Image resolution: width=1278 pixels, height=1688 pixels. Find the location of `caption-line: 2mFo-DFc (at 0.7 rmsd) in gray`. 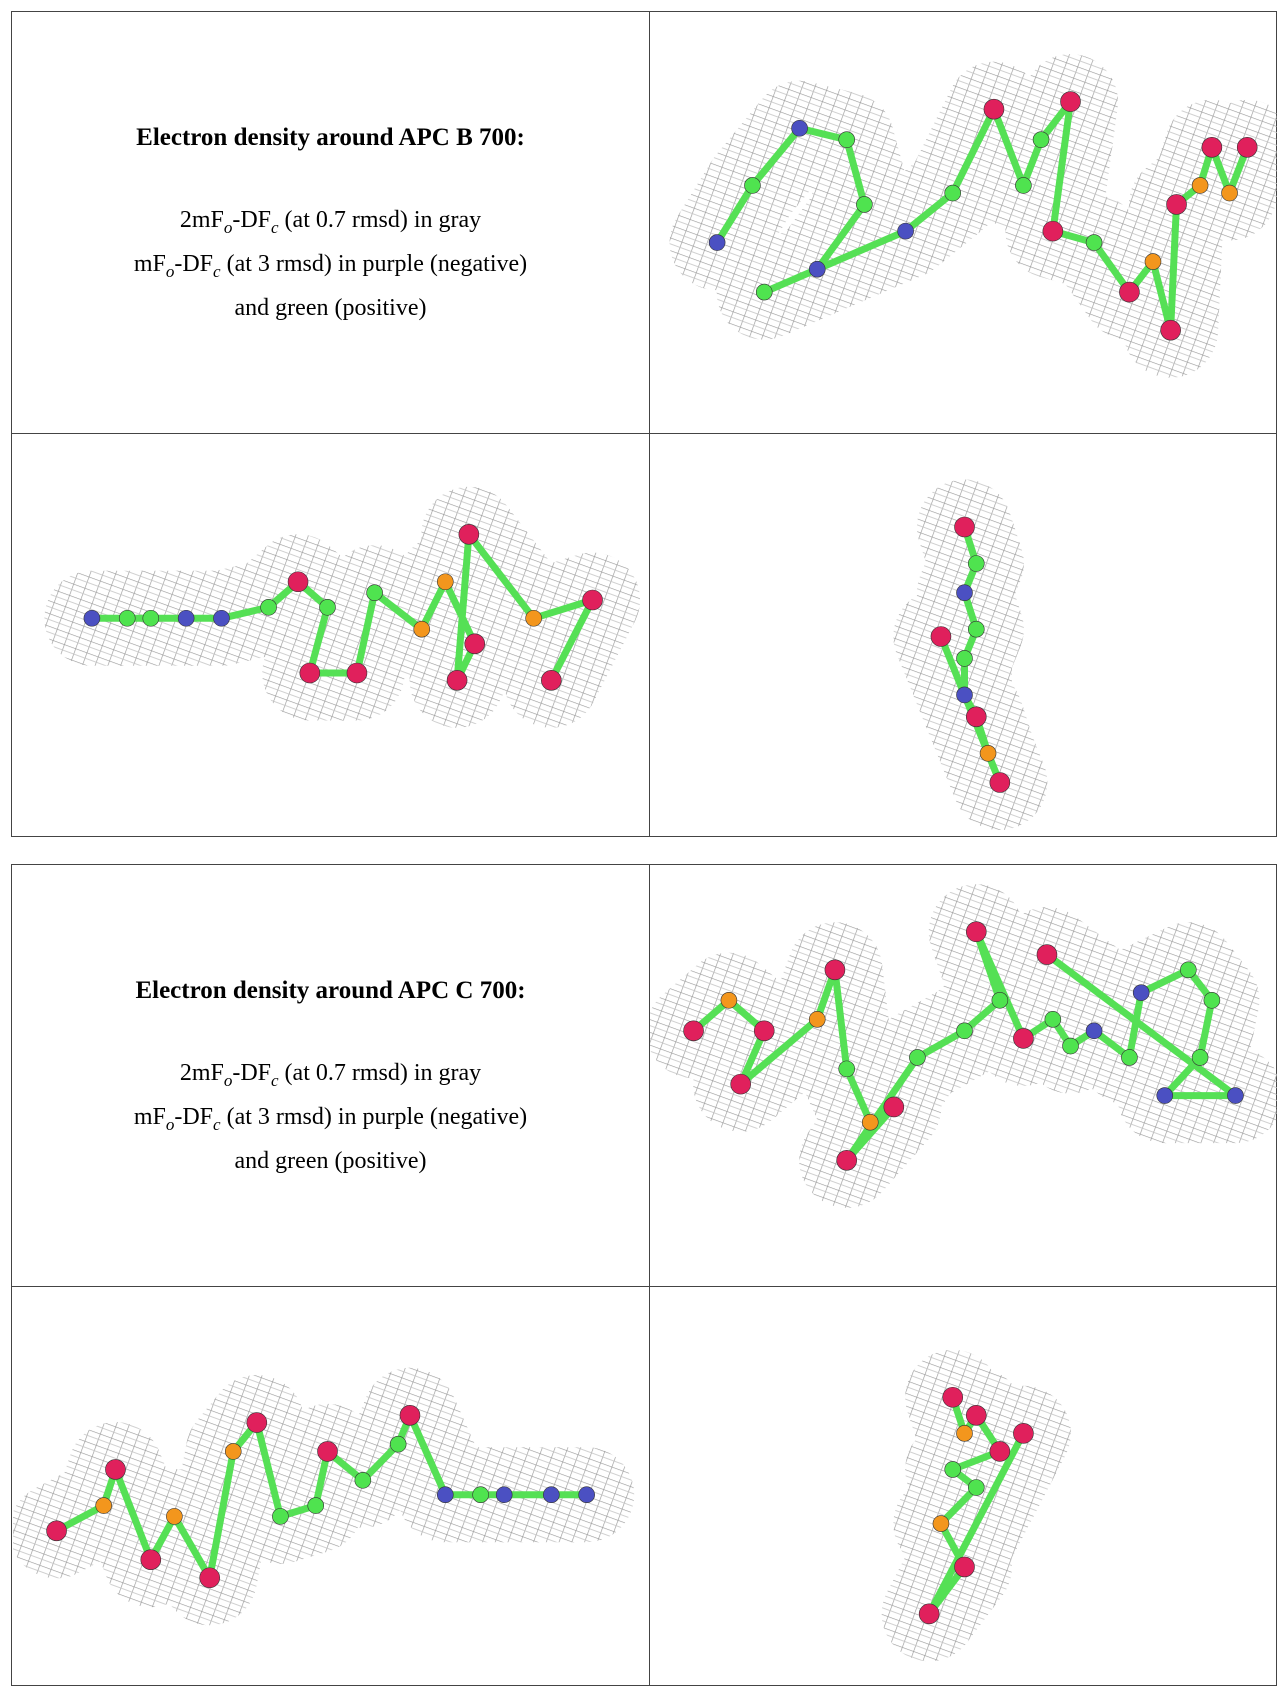

caption-line: 2mFo-DFc (at 0.7 rmsd) in gray is located at coordinates (330, 1077).